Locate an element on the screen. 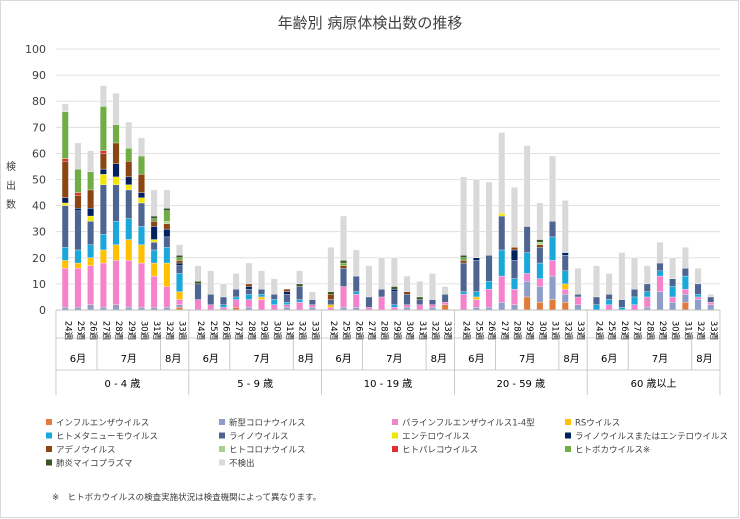 This screenshot has width=740, height=519. y-tick-label: 30 is located at coordinates (39, 232).